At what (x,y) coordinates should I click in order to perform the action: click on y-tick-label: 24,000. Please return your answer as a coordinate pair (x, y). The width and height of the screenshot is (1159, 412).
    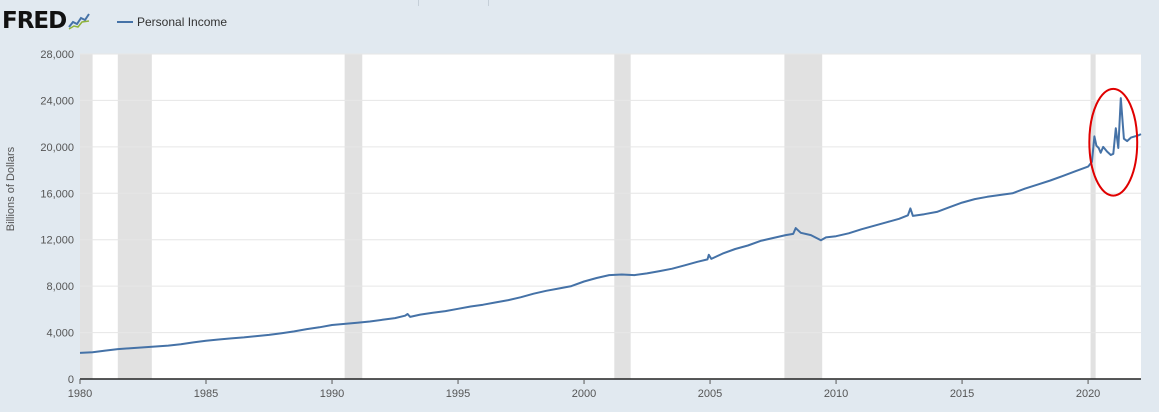
    Looking at the image, I should click on (57, 101).